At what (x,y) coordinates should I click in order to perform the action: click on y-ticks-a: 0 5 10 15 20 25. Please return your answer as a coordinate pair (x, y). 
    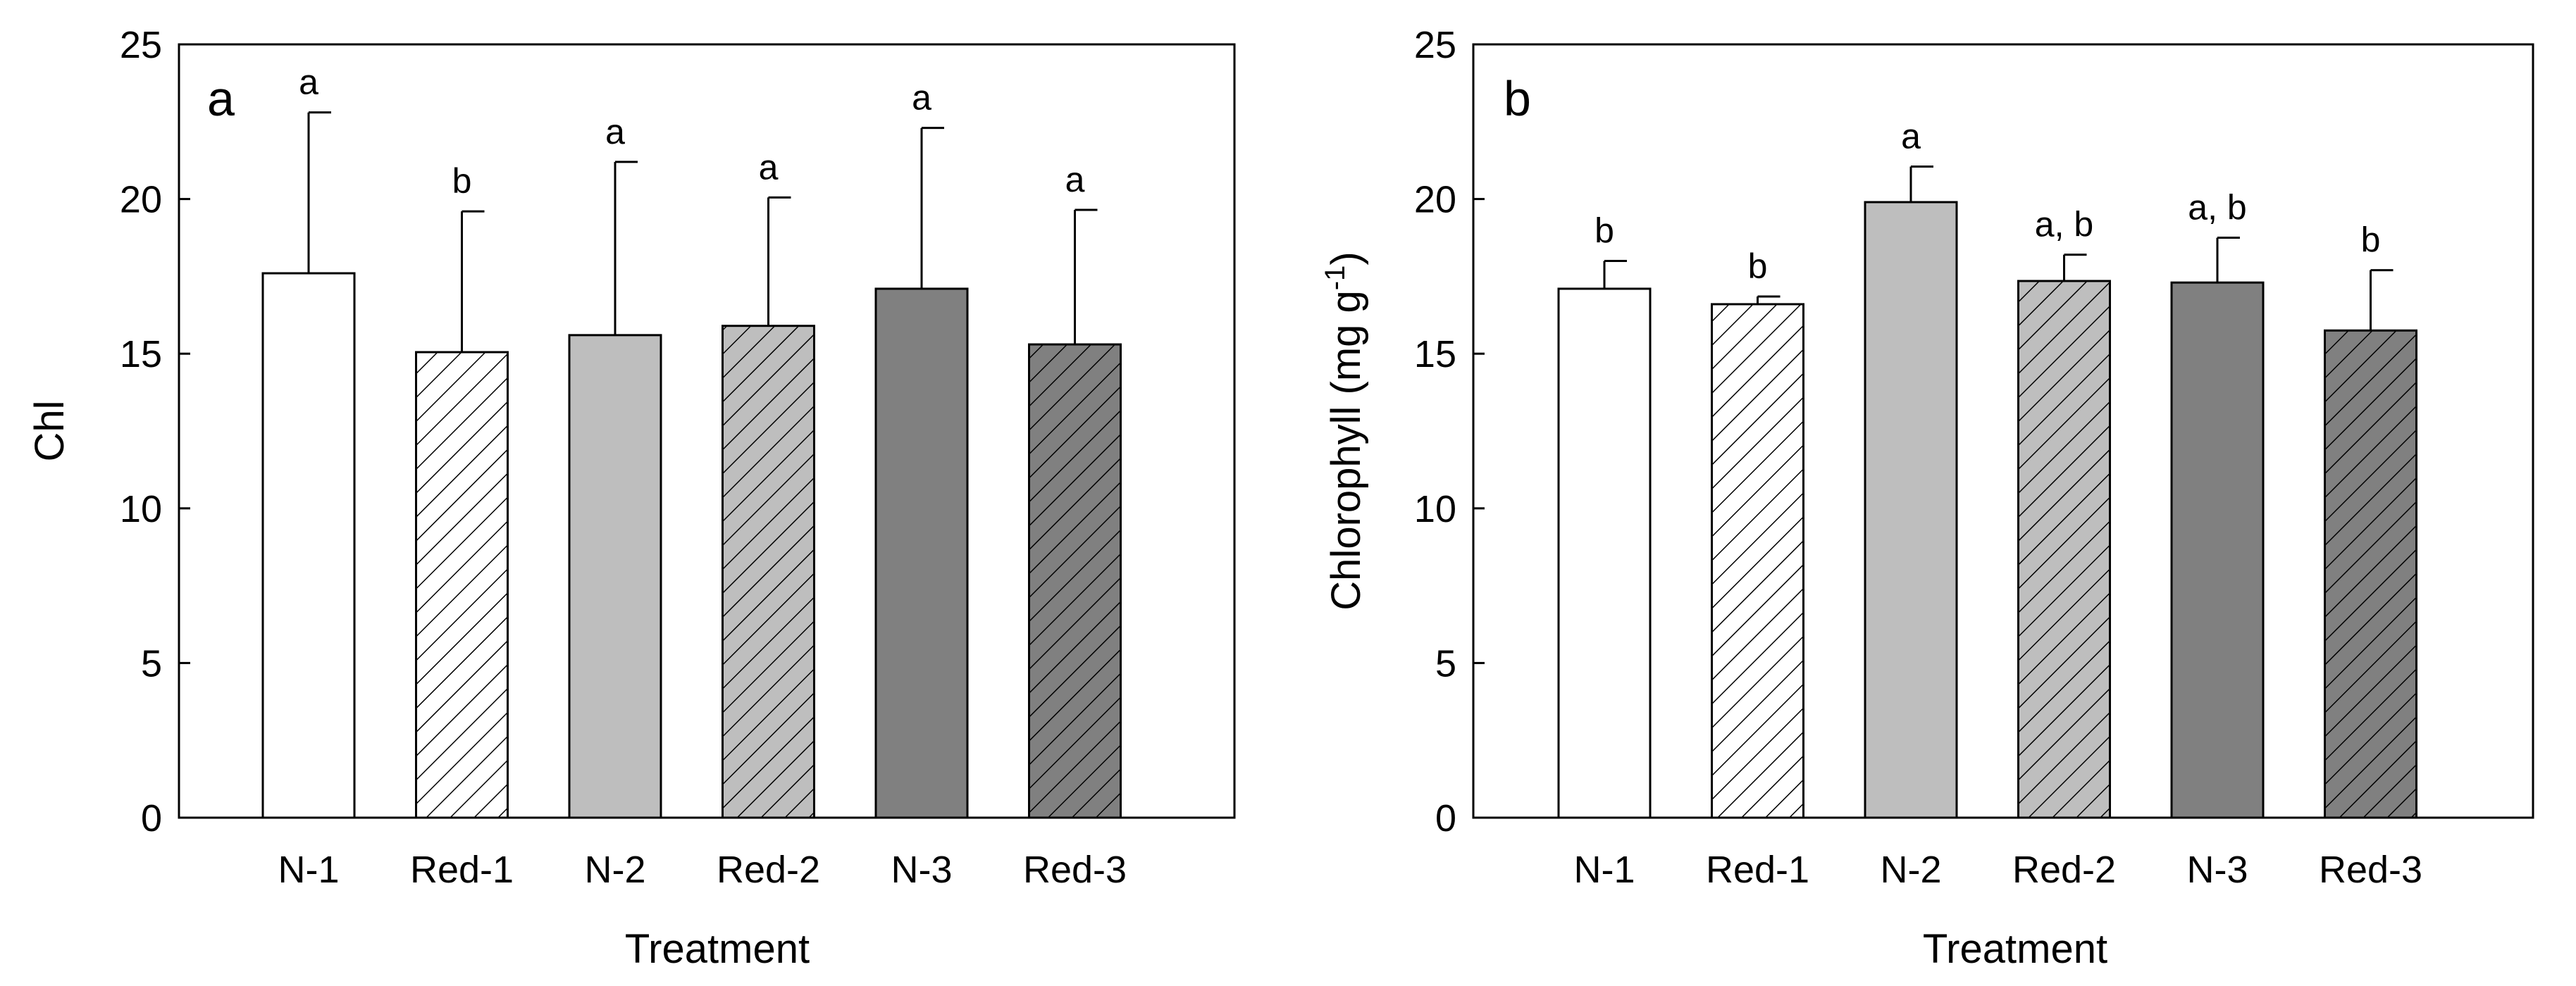
    Looking at the image, I should click on (155, 432).